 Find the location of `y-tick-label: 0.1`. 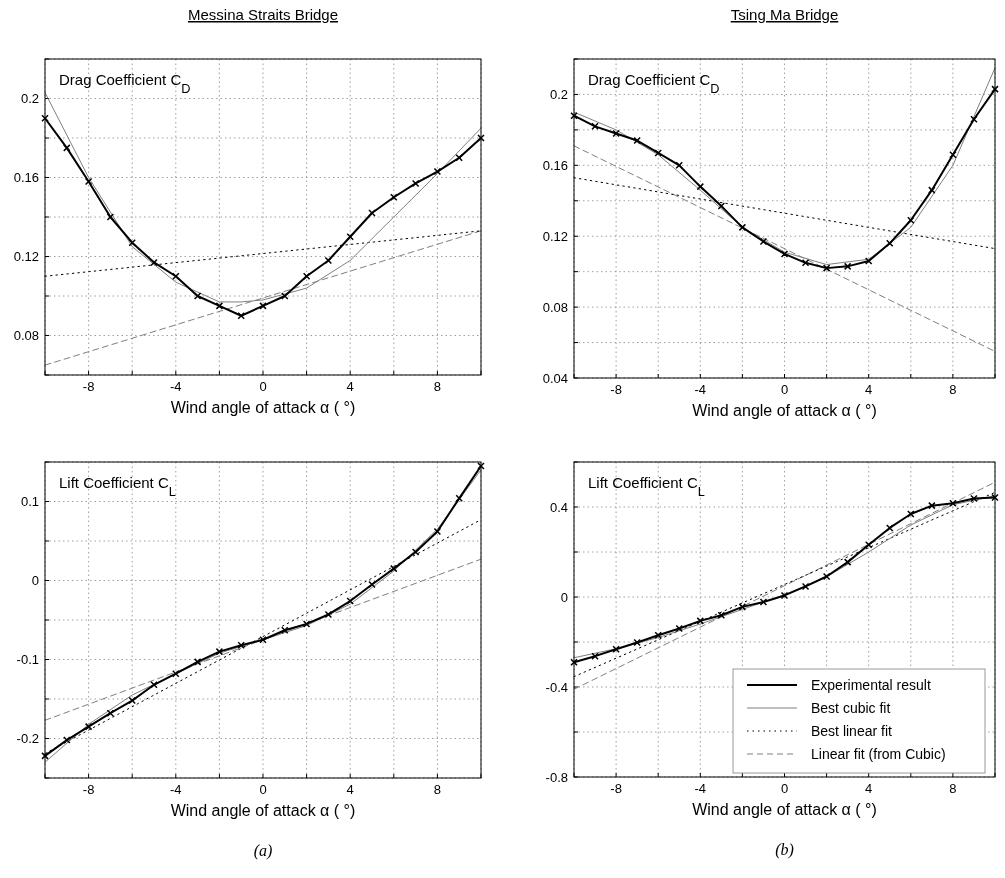

y-tick-label: 0.1 is located at coordinates (29, 501).